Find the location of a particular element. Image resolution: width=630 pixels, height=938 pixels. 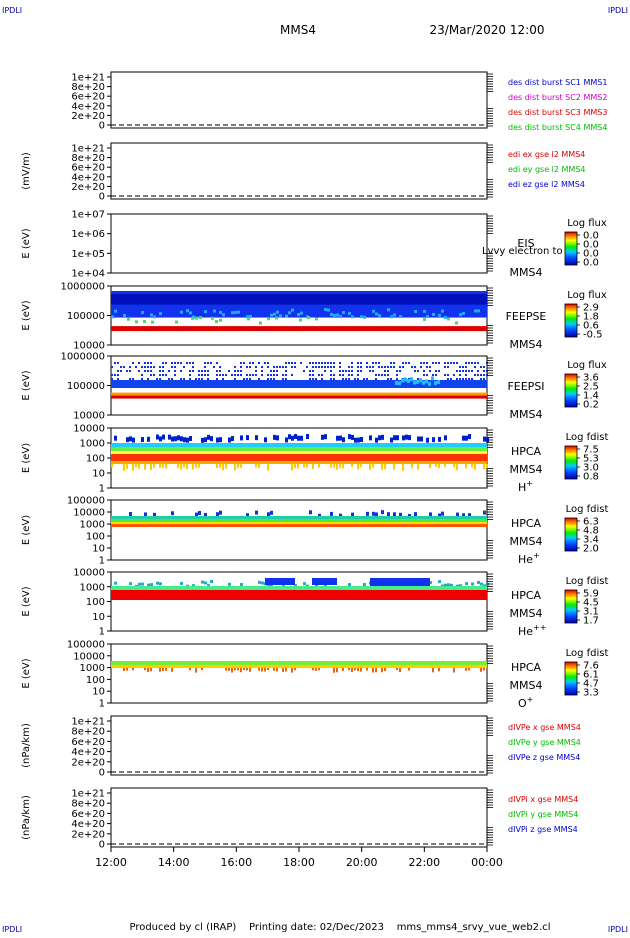

y-tick-label: 10000 is located at coordinates (89, 513).